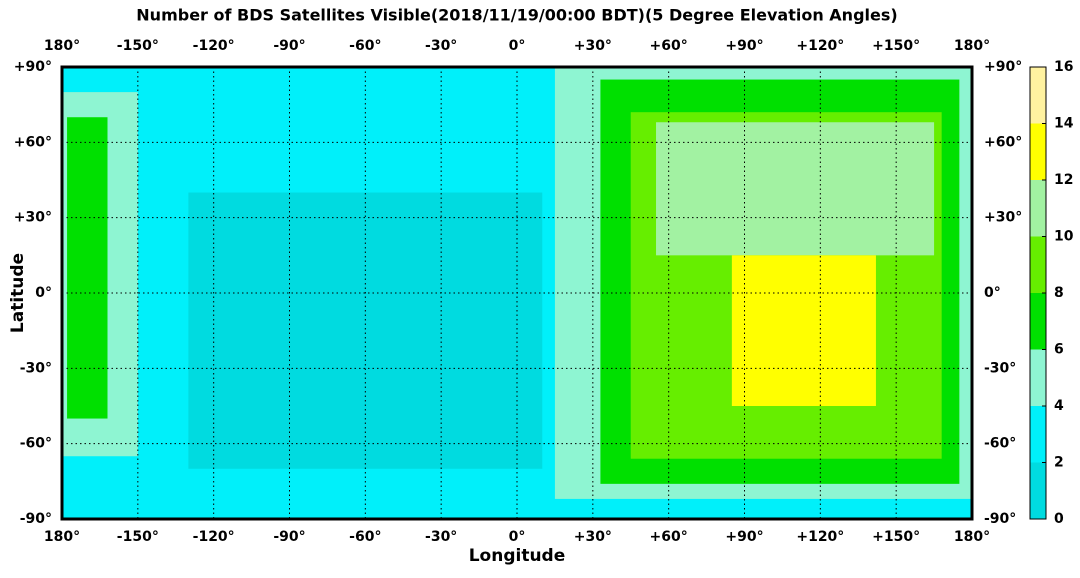 The image size is (1080, 578). What do you see at coordinates (1059, 406) in the screenshot?
I see `colorbar-tick-label: 4` at bounding box center [1059, 406].